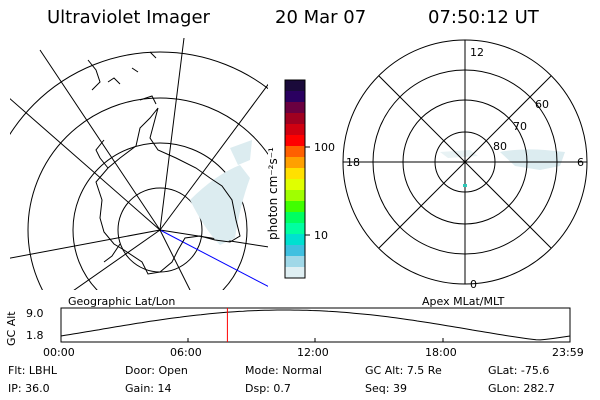 The width and height of the screenshot is (600, 400). I want to click on mlat-label-70: 70, so click(520, 126).